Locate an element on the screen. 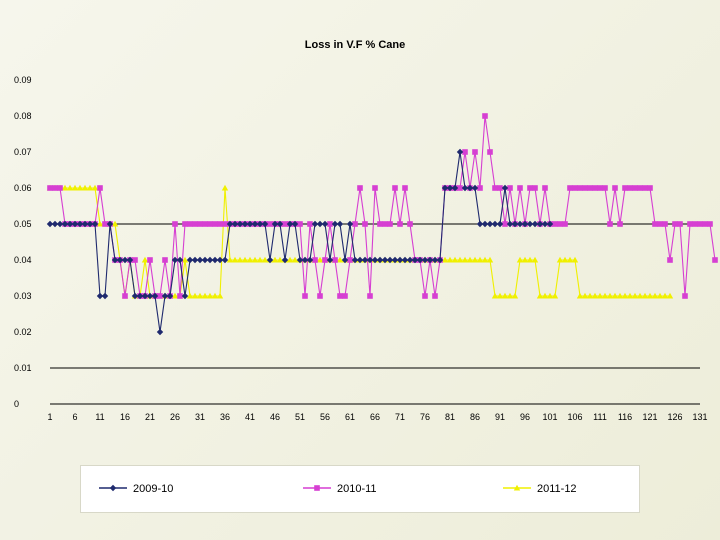  legend-marker-icon is located at coordinates (113, 488).